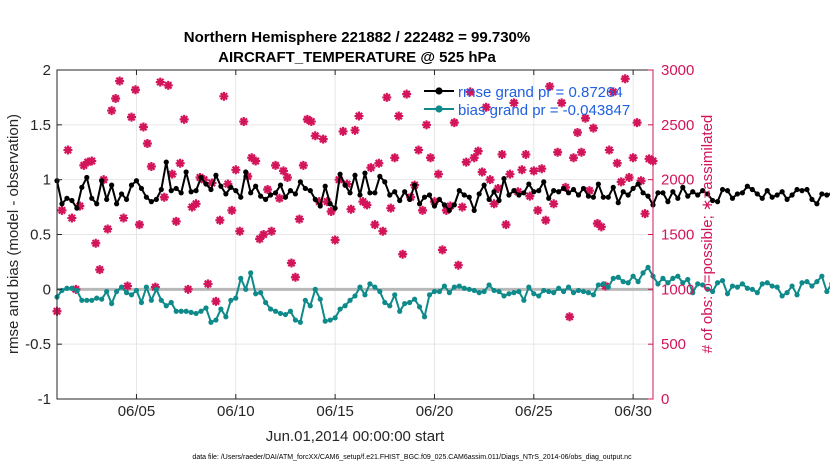 The width and height of the screenshot is (830, 470). Describe the element at coordinates (38, 344) in the screenshot. I see `y-tick-label-left: -0.5` at that location.